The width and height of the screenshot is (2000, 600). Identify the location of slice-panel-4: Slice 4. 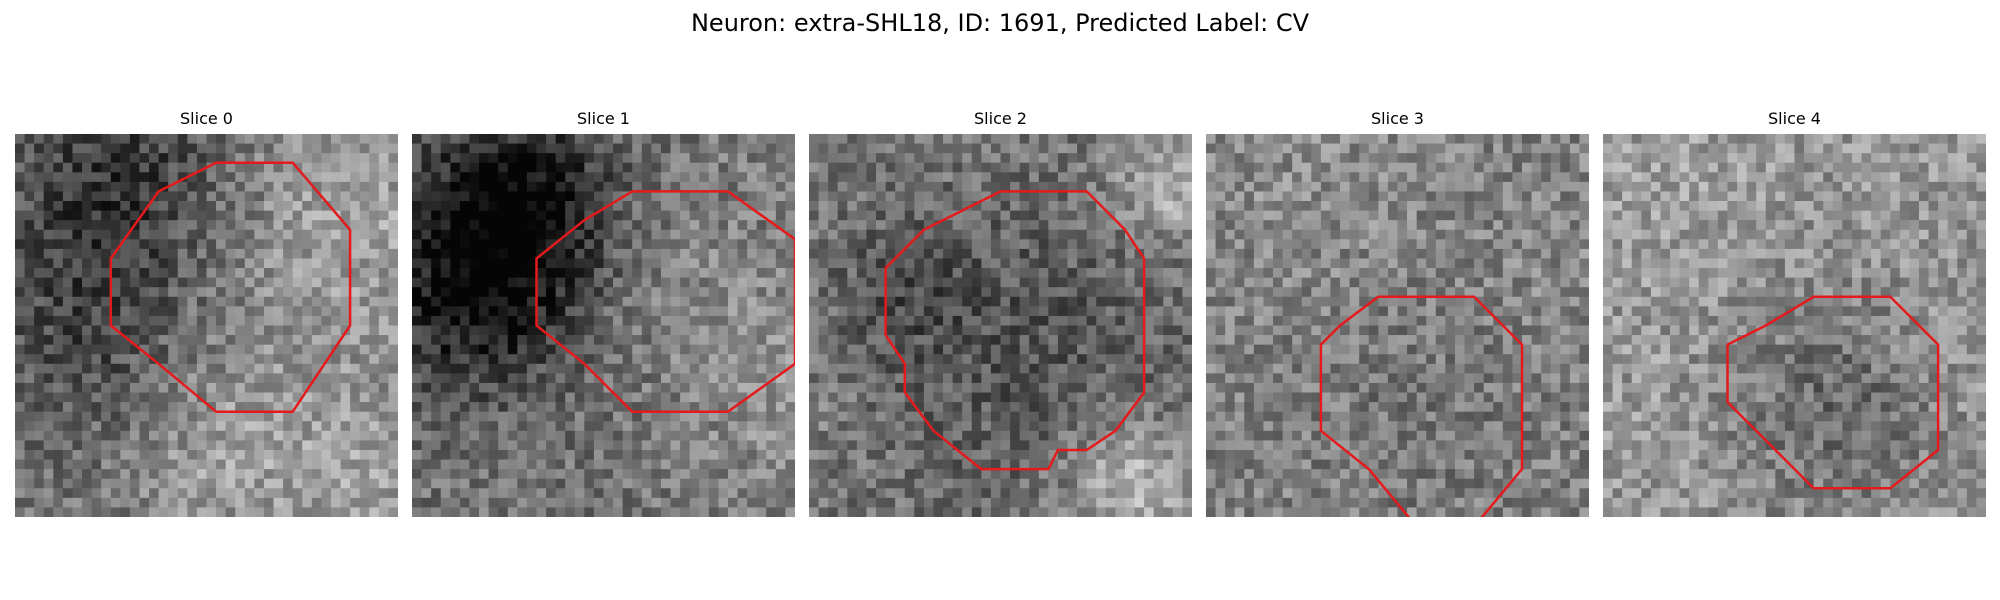
(1794, 312).